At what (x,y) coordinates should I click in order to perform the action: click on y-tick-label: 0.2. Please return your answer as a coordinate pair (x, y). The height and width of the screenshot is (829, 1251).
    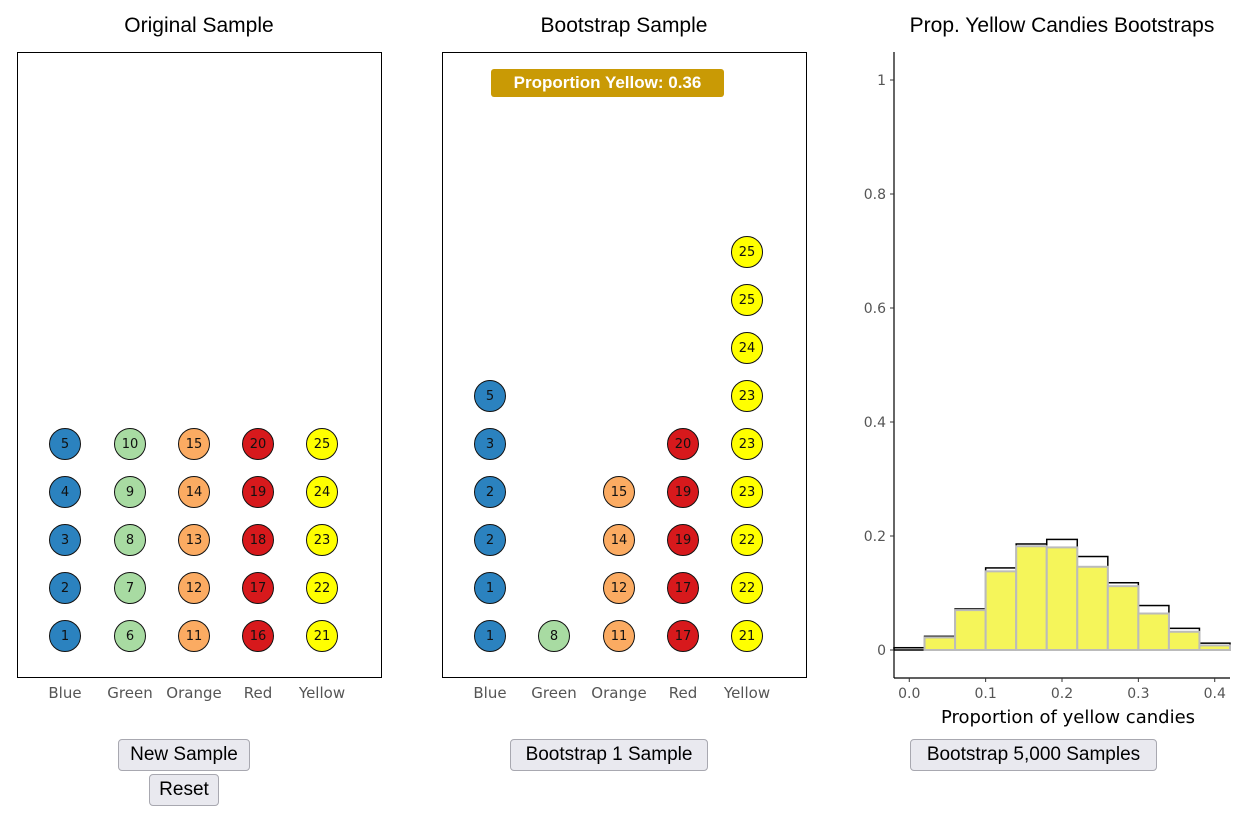
    Looking at the image, I should click on (875, 537).